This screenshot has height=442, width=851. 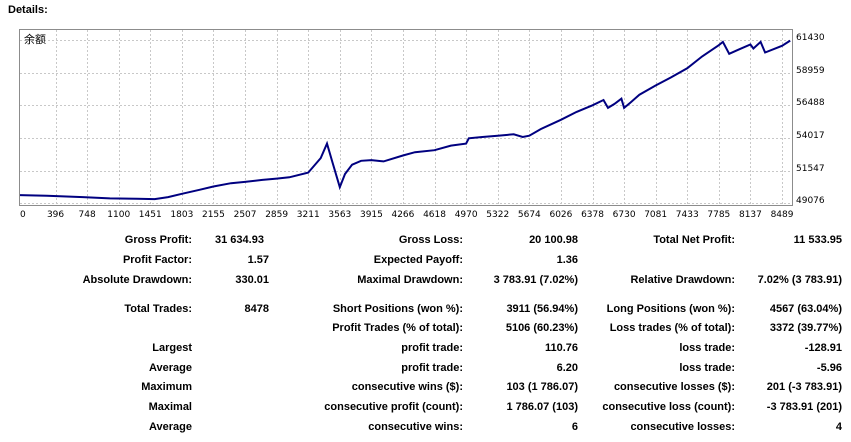 I want to click on x-tick-label: 4618, so click(x=434, y=215).